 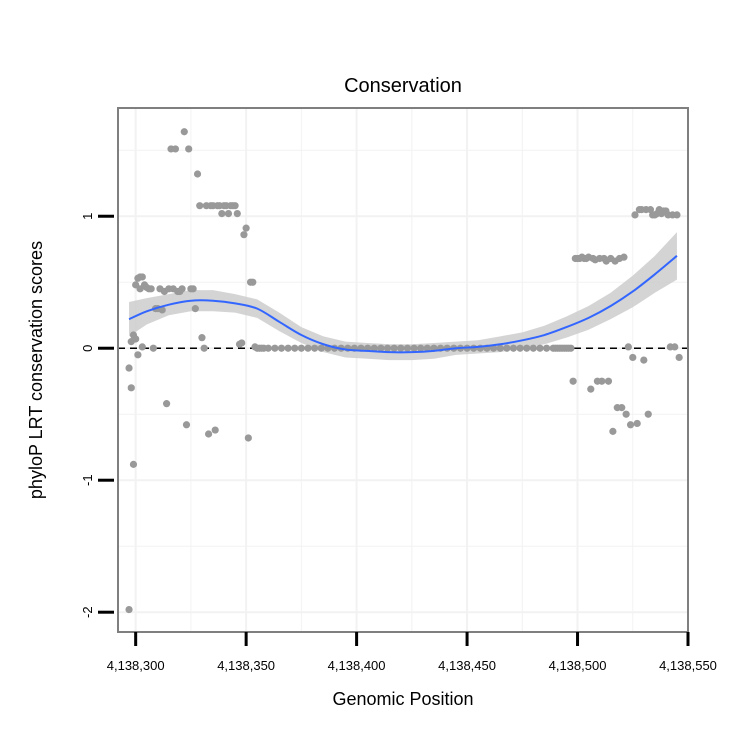 I want to click on chart-title: Conservation, so click(x=403, y=86).